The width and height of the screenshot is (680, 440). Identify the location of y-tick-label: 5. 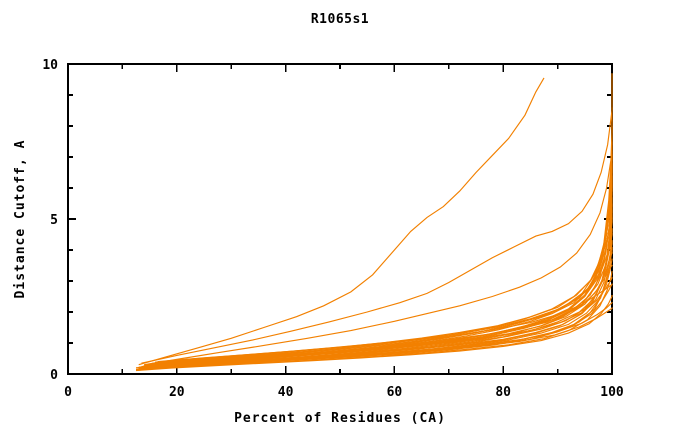
(54, 220).